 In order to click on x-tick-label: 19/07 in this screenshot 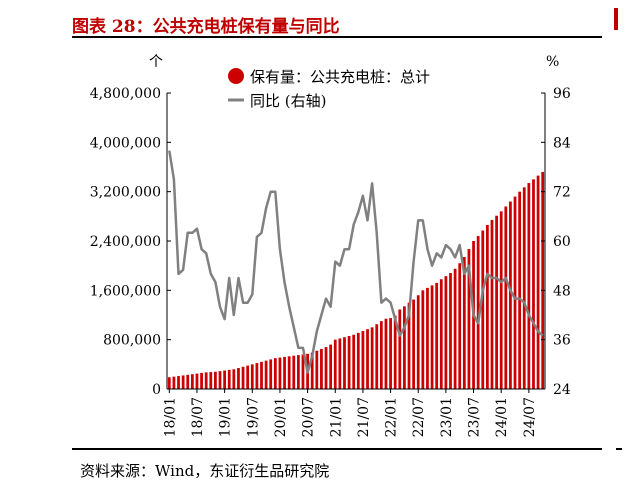, I will do `click(253, 417)`.